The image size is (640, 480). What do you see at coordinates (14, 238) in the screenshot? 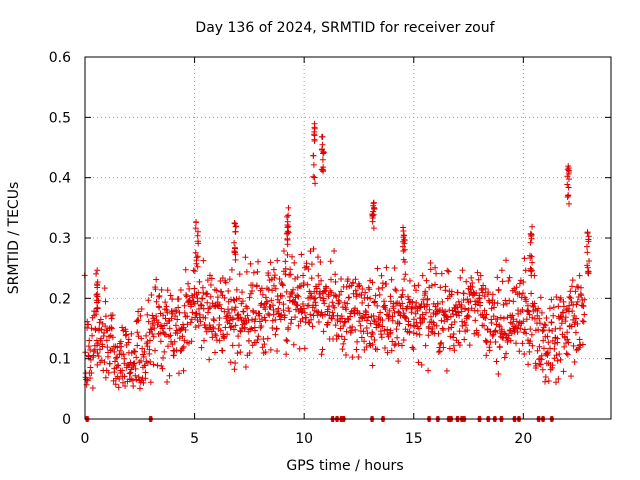
I see `y-axis-label: SRMTID / TECUs` at bounding box center [14, 238].